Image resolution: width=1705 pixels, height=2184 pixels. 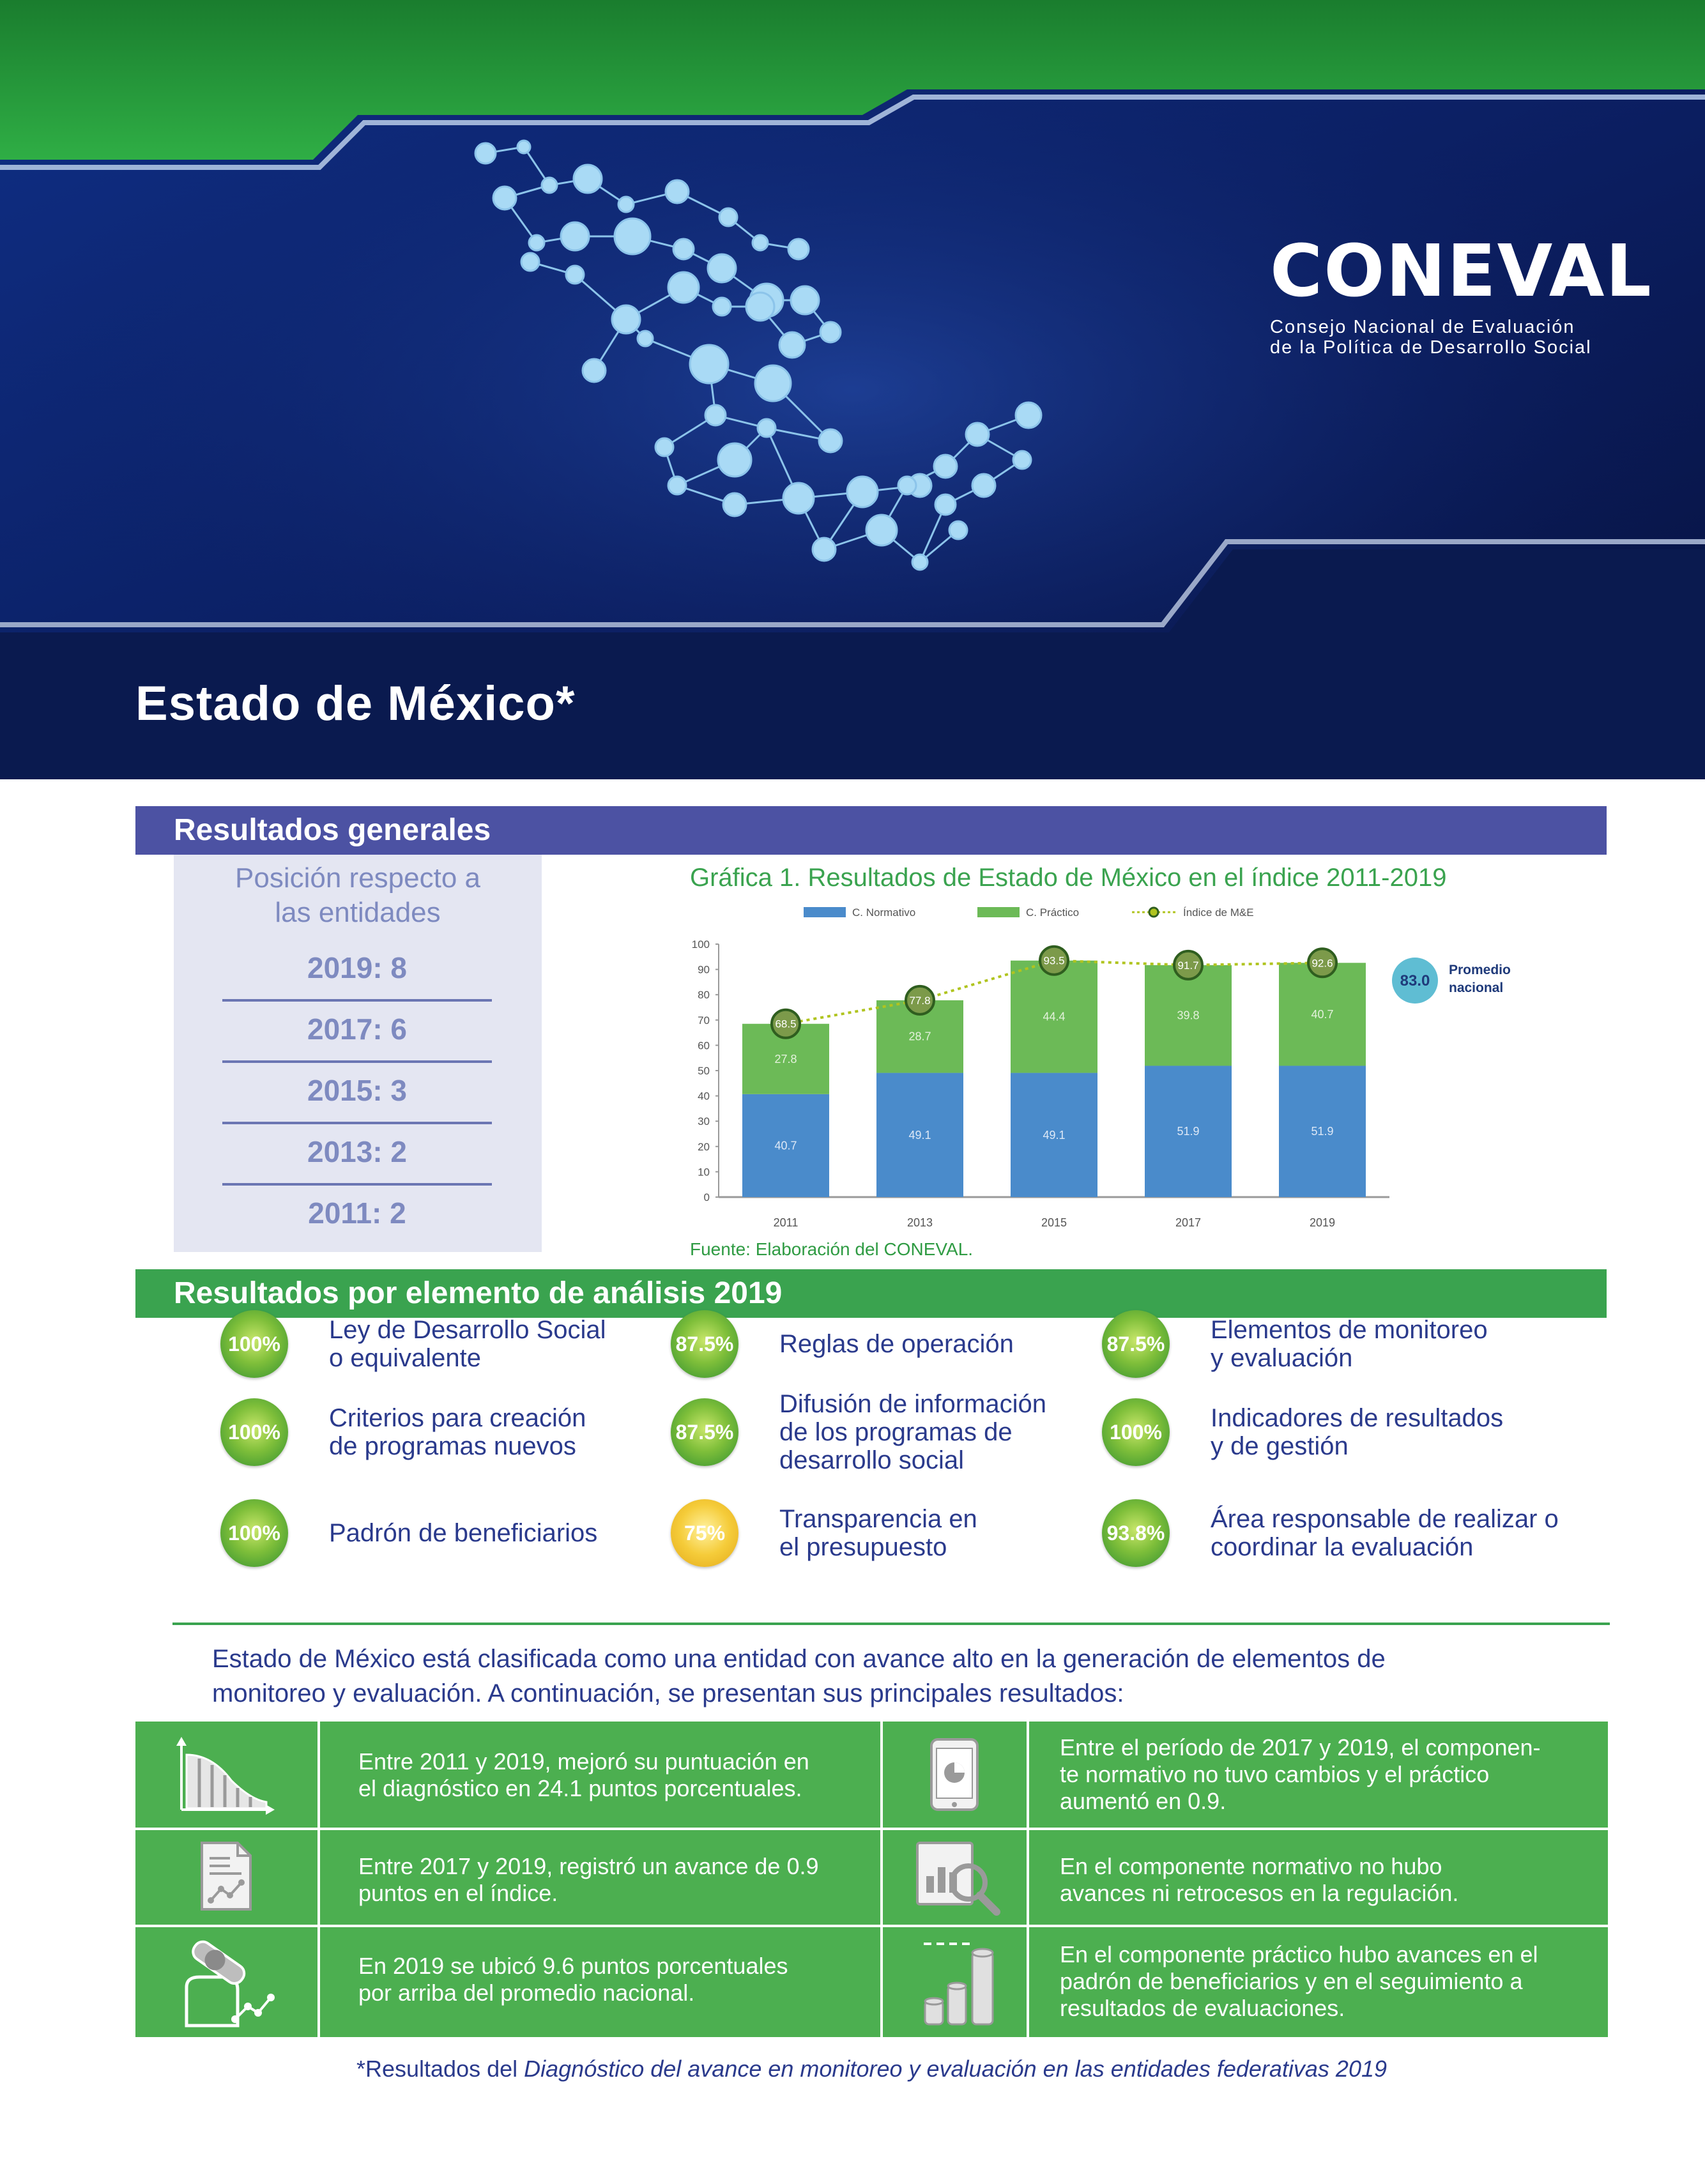 What do you see at coordinates (704, 1071) in the screenshot?
I see `y-tick-label: 50` at bounding box center [704, 1071].